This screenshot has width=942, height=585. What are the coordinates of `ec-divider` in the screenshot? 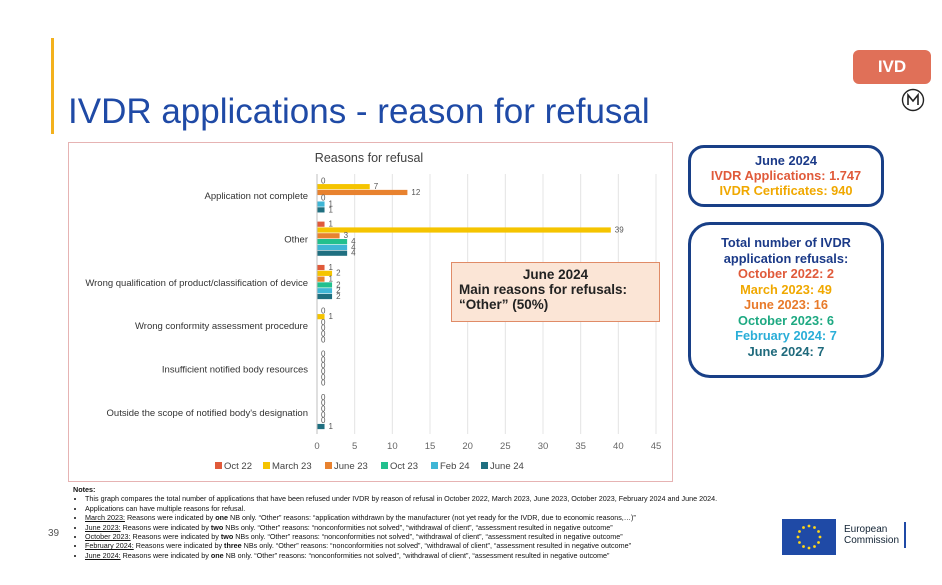 It's located at (905, 535).